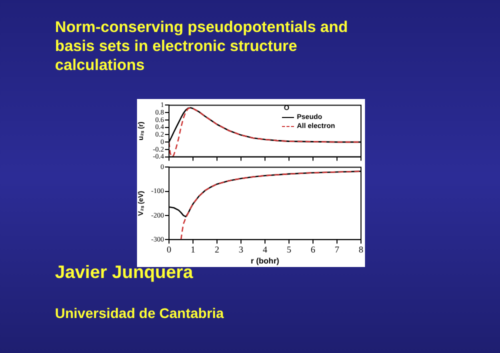 This screenshot has height=353, width=500. Describe the element at coordinates (313, 249) in the screenshot. I see `x-tick-label: 6` at that location.